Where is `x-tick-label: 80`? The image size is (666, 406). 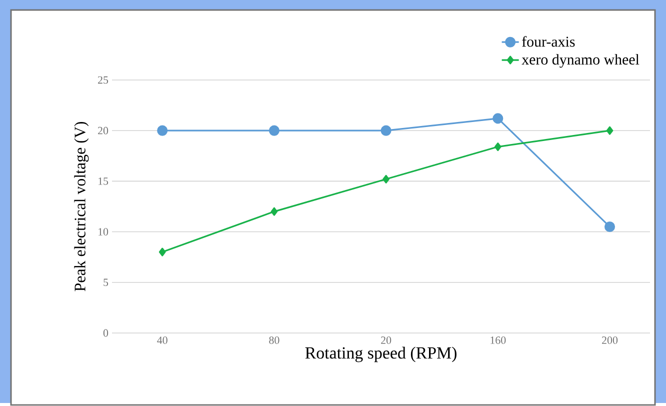
x-tick-label: 80 is located at coordinates (274, 340).